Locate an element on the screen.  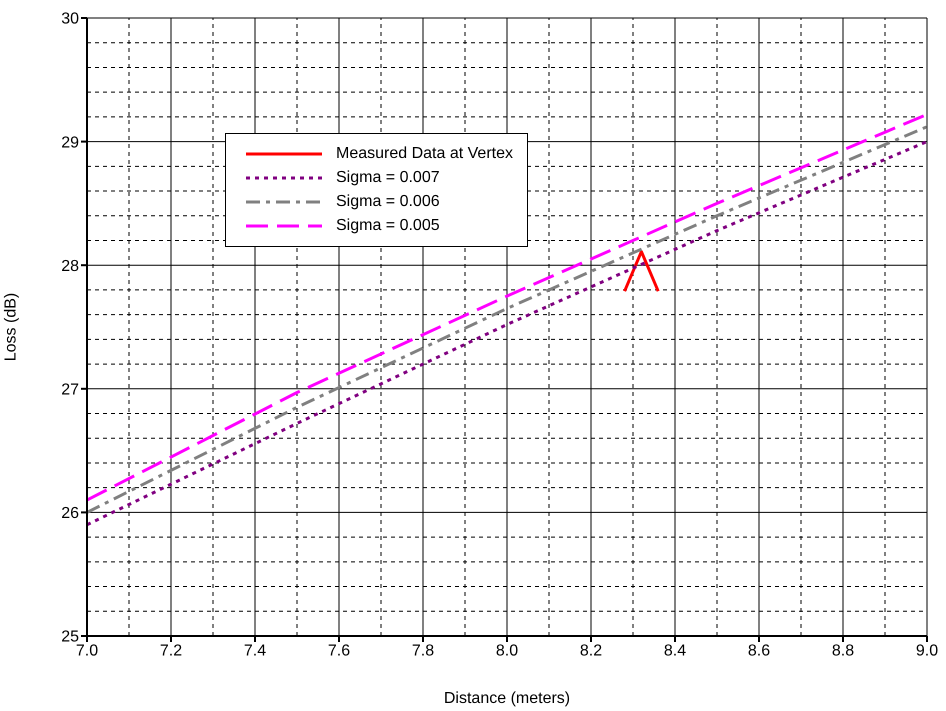
y-tick-label: 28 is located at coordinates (70, 266).